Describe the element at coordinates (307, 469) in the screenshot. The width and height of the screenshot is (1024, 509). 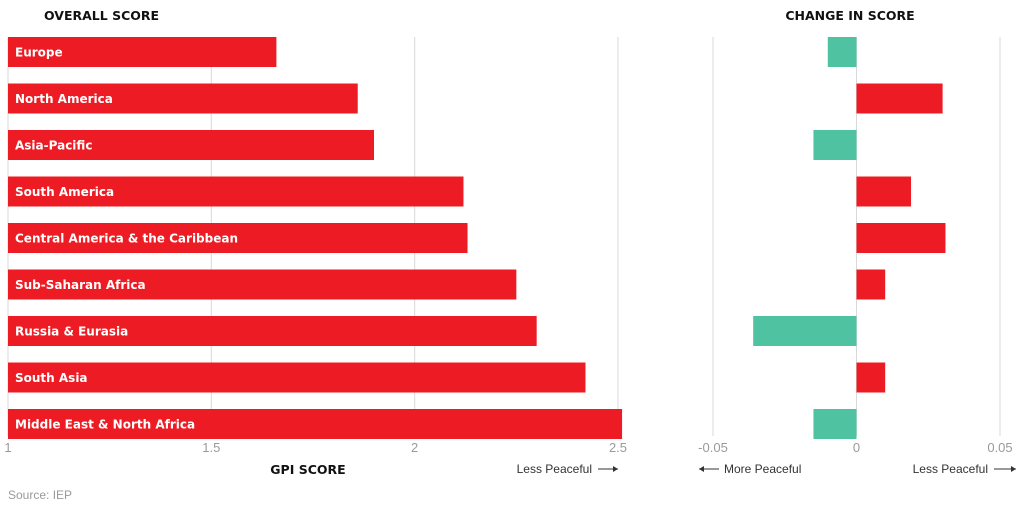
I see `gpi-score-axis-label: GPI SCORE` at that location.